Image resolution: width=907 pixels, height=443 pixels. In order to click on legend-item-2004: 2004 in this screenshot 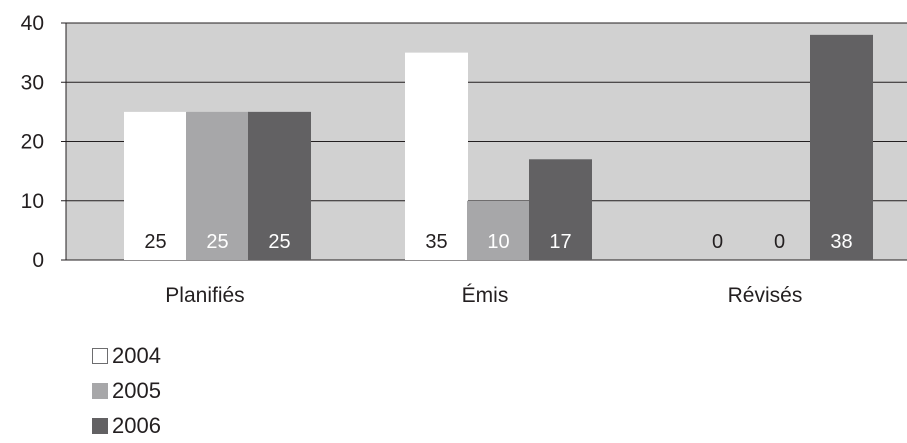, I will do `click(126, 355)`.